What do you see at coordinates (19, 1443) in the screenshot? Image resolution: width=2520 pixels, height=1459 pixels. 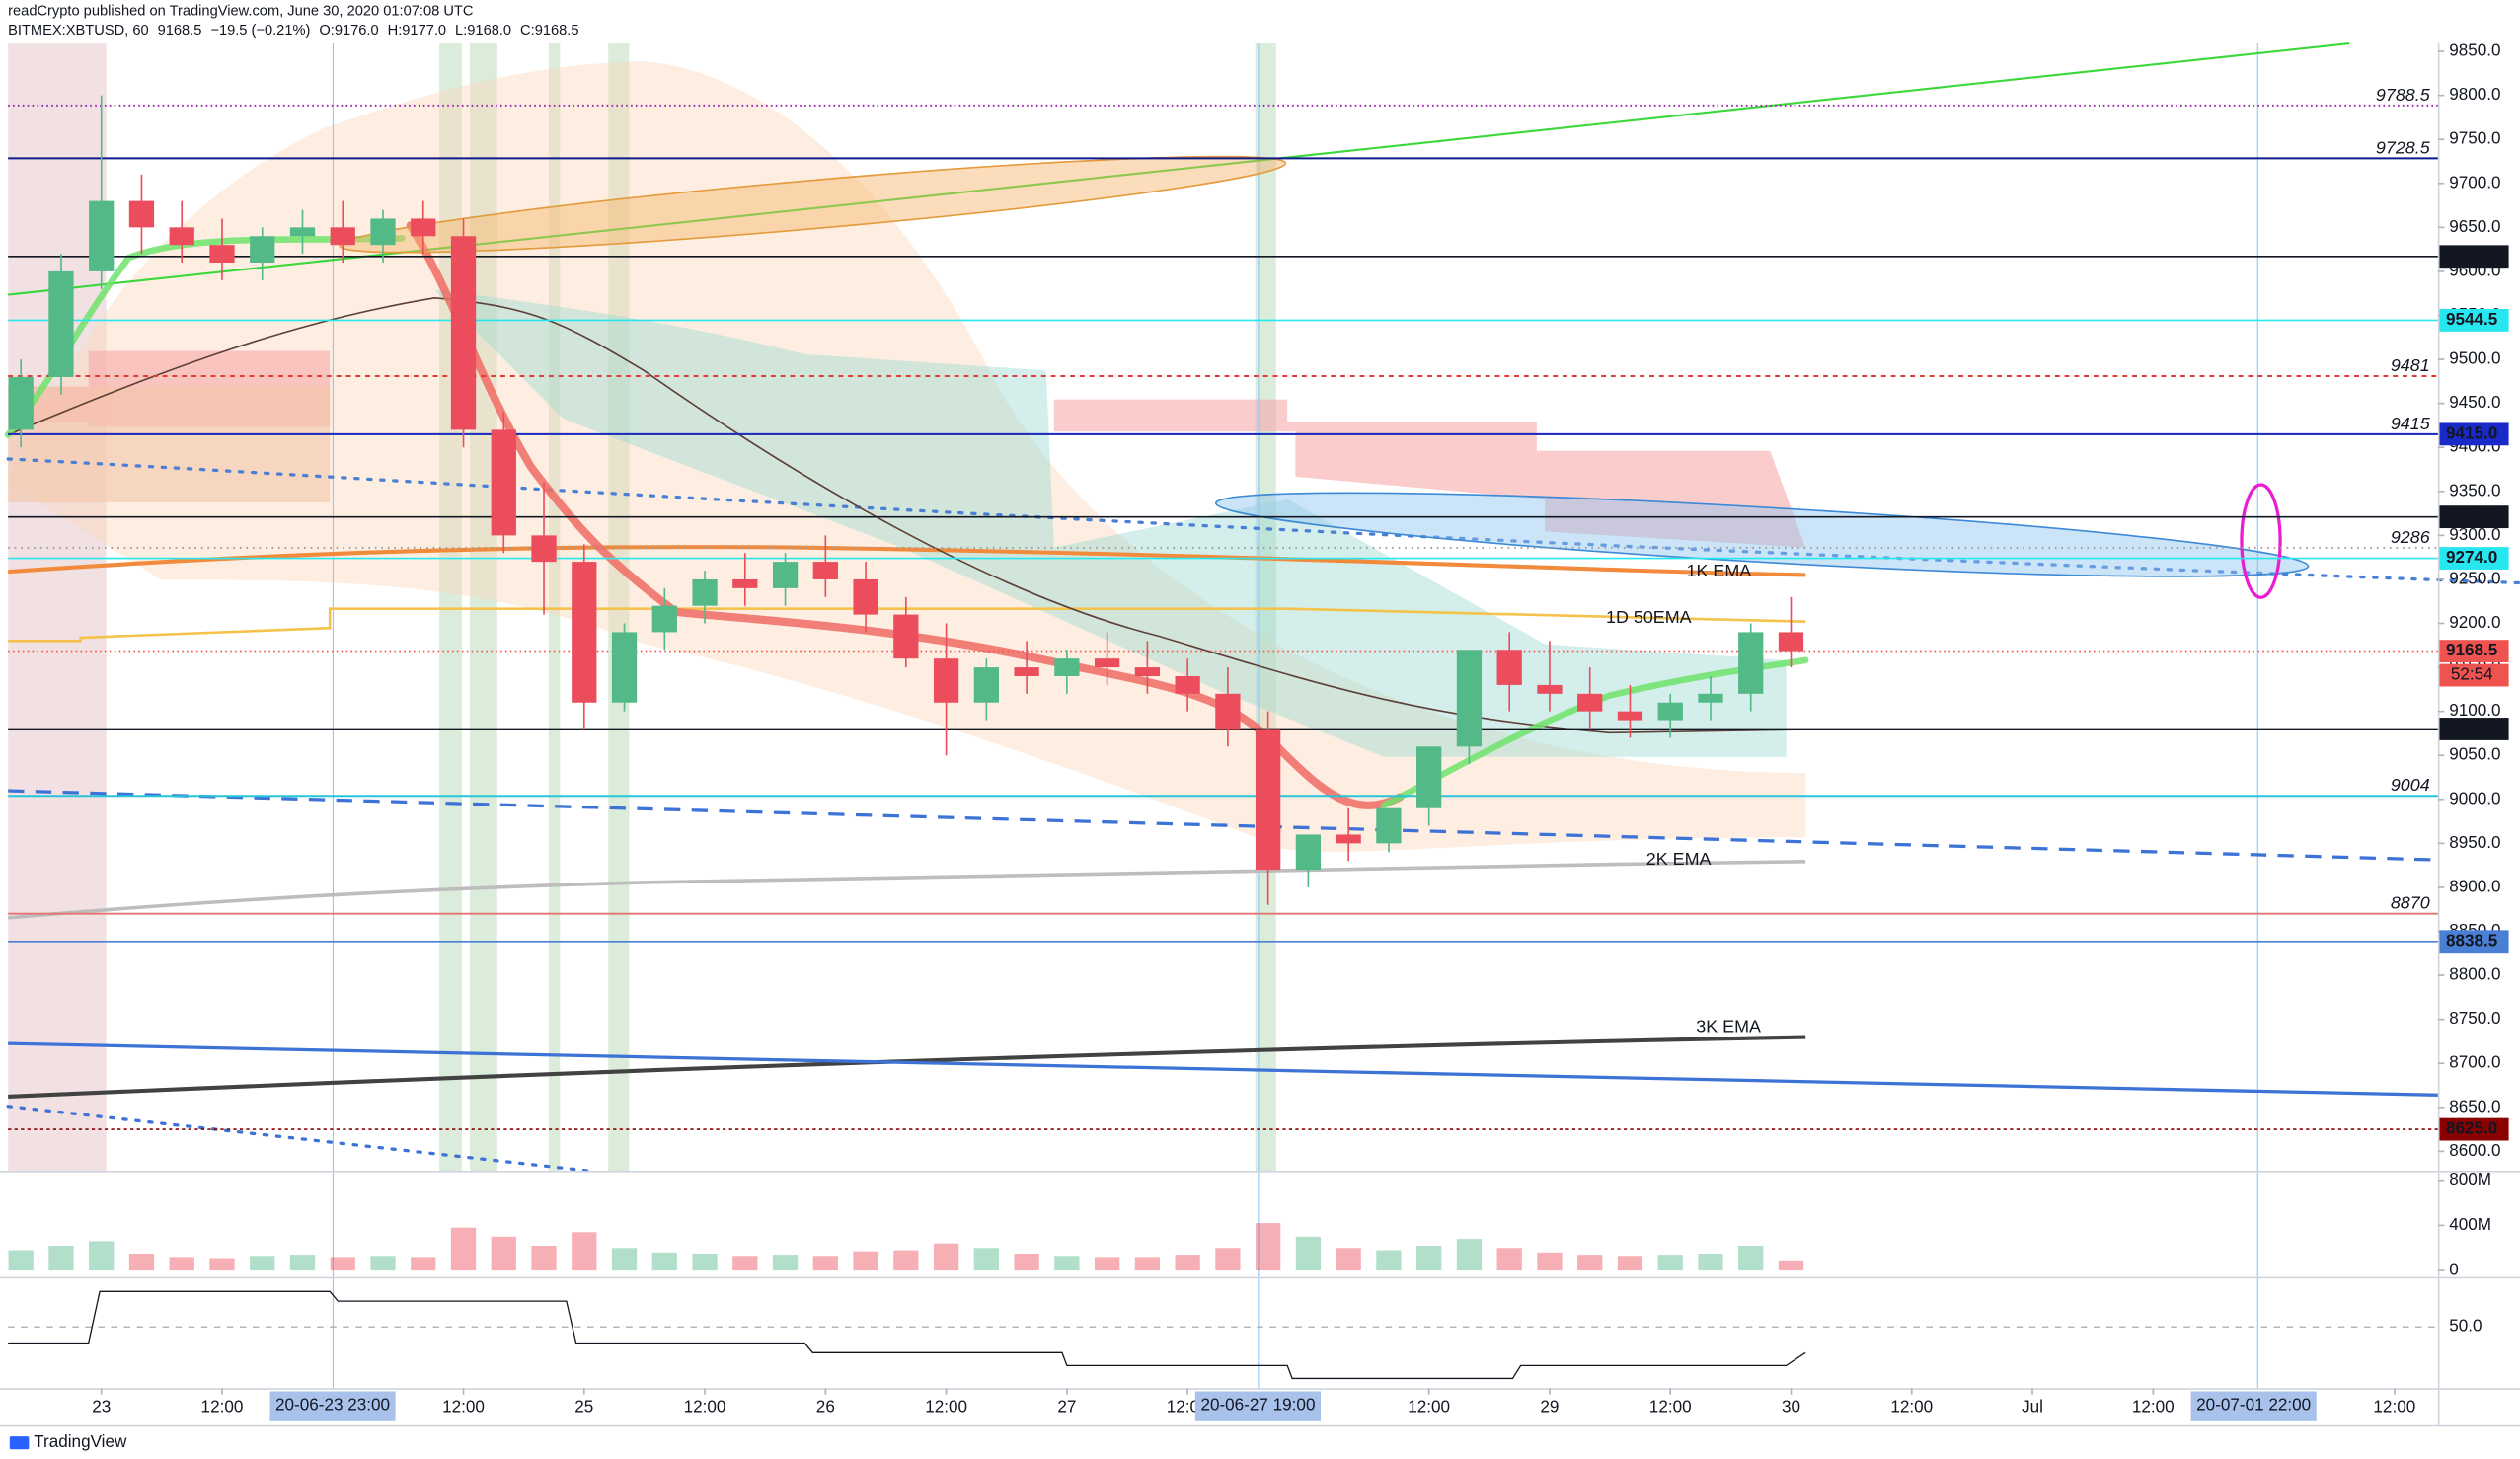 I see `logo` at bounding box center [19, 1443].